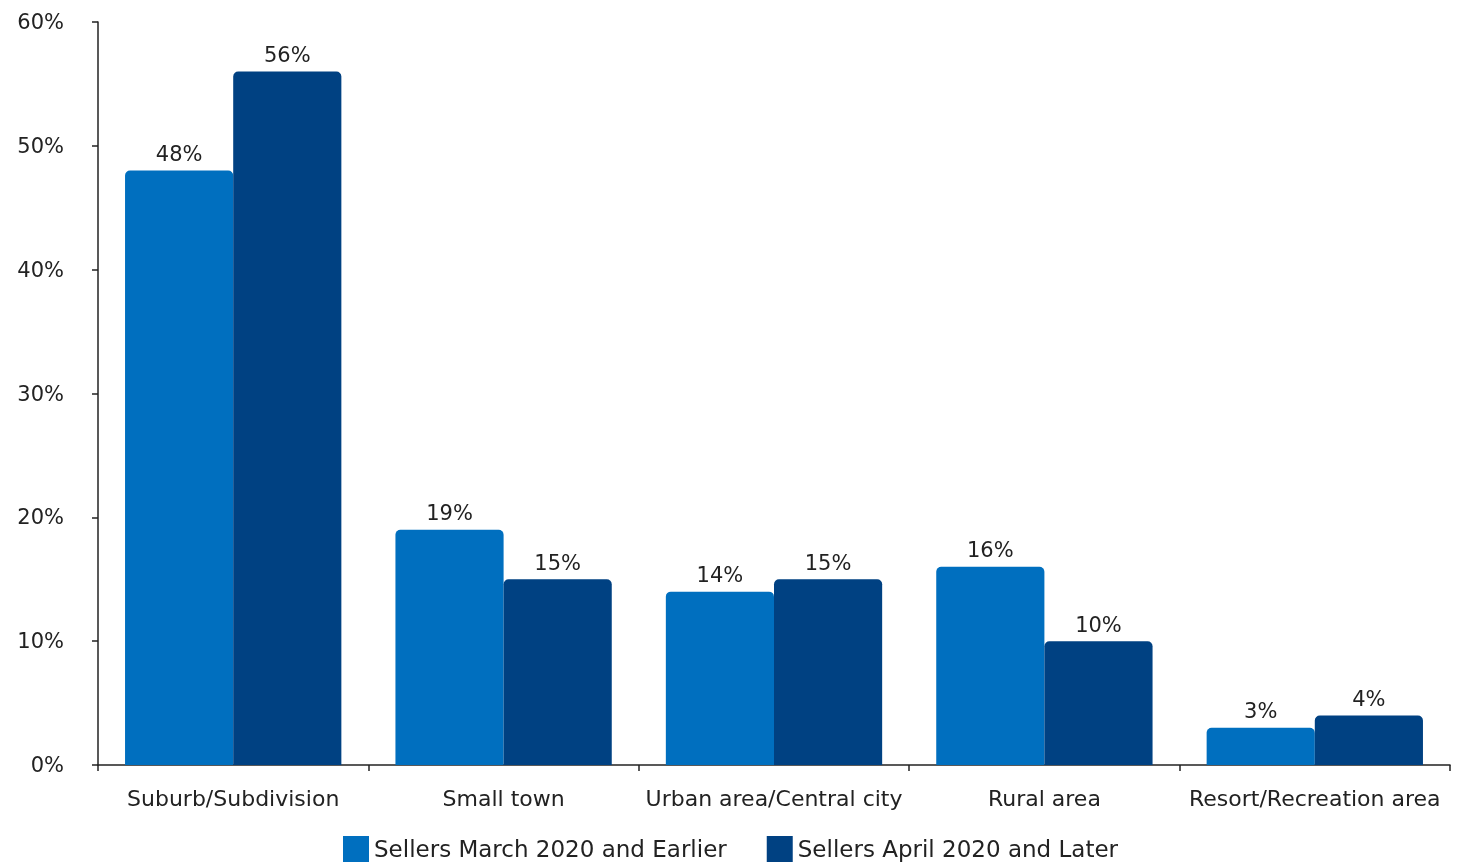  Describe the element at coordinates (40, 22) in the screenshot. I see `y-tick-label: 60%` at that location.